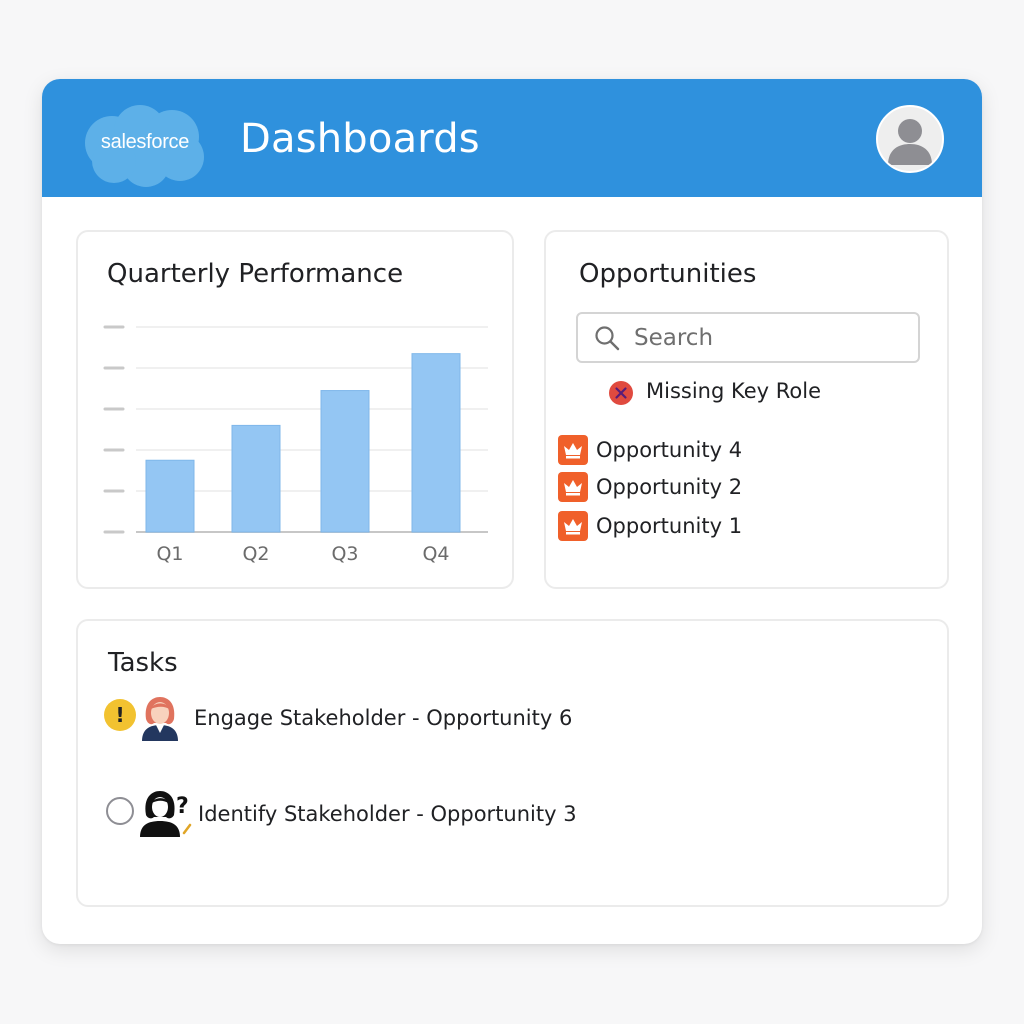  What do you see at coordinates (255, 554) in the screenshot?
I see `x-tick-label: Q2` at bounding box center [255, 554].